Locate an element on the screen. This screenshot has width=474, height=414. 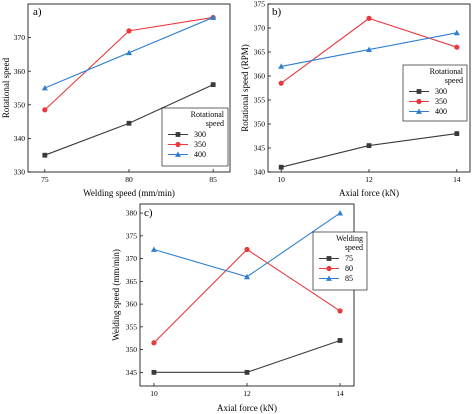
legend-entry: 85 is located at coordinates (349, 278).